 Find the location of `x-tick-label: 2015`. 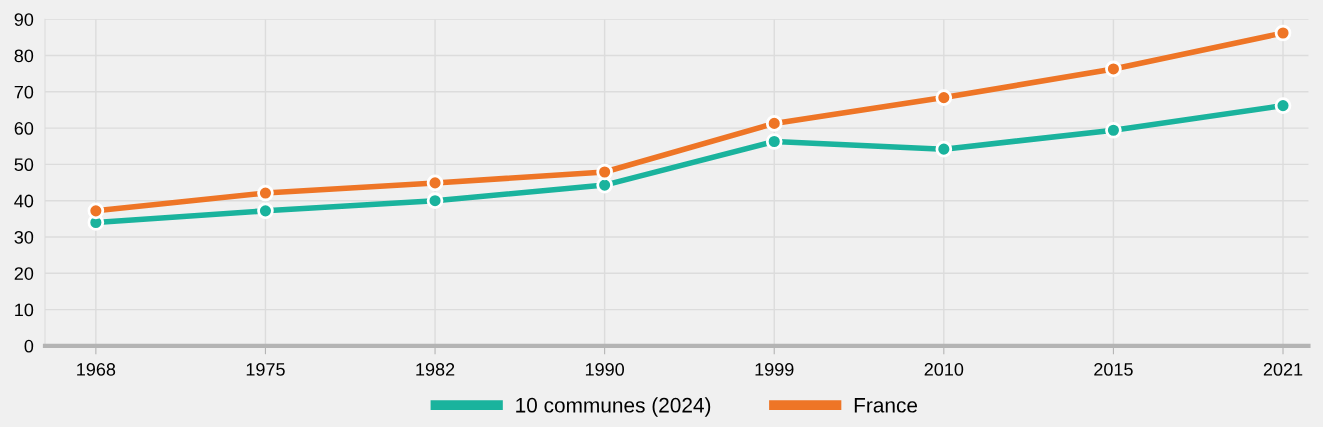

x-tick-label: 2015 is located at coordinates (1113, 369).